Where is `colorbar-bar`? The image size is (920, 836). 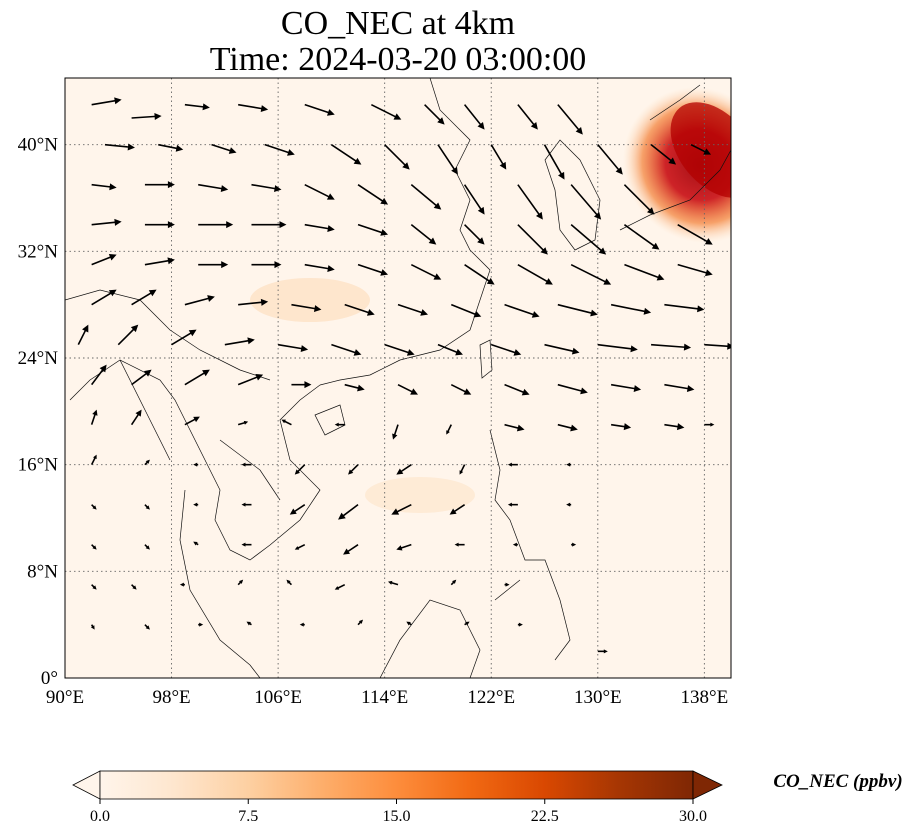 colorbar-bar is located at coordinates (396, 785).